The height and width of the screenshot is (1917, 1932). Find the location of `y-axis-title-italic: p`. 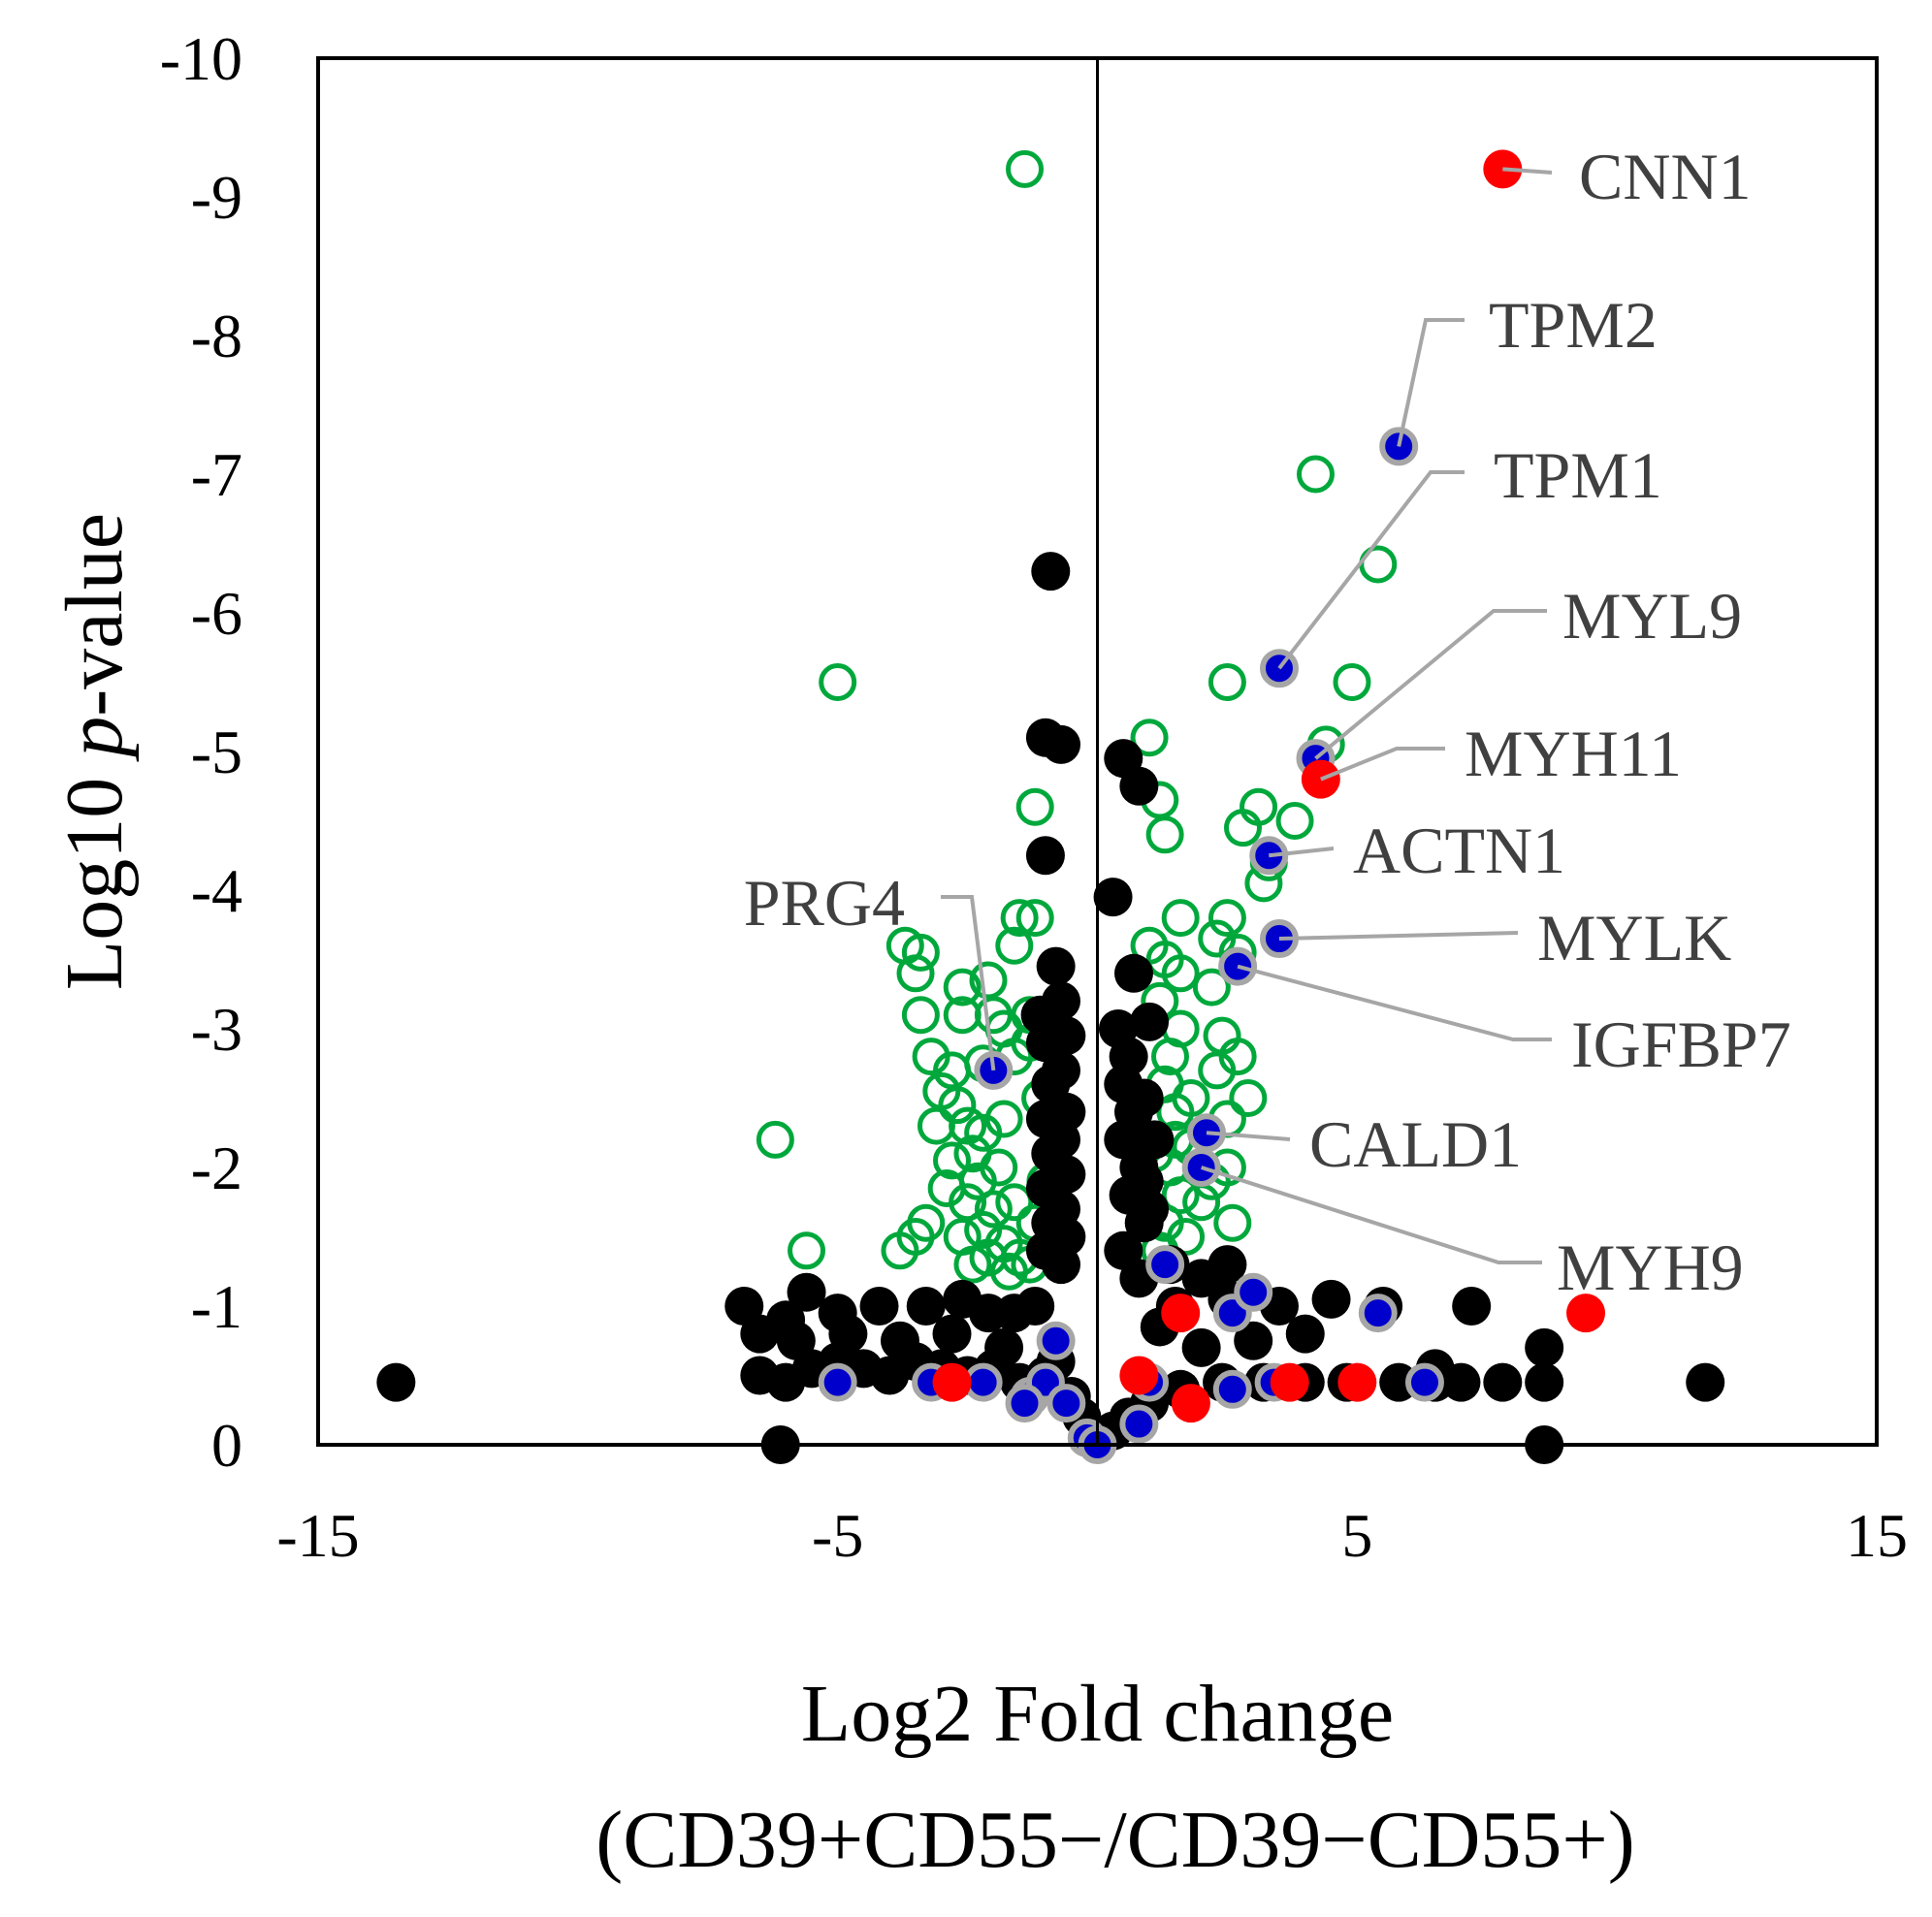

y-axis-title-italic: p is located at coordinates (94, 739).